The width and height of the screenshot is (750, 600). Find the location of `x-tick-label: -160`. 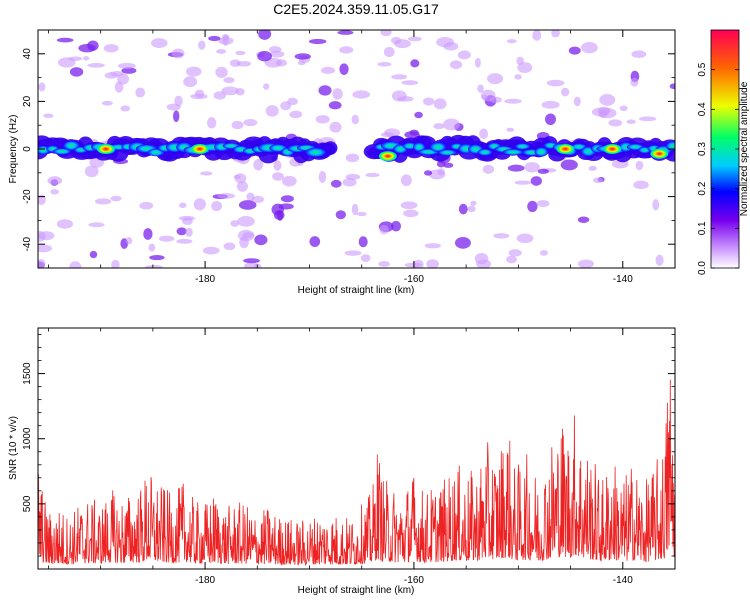

x-tick-label: -160 is located at coordinates (414, 279).